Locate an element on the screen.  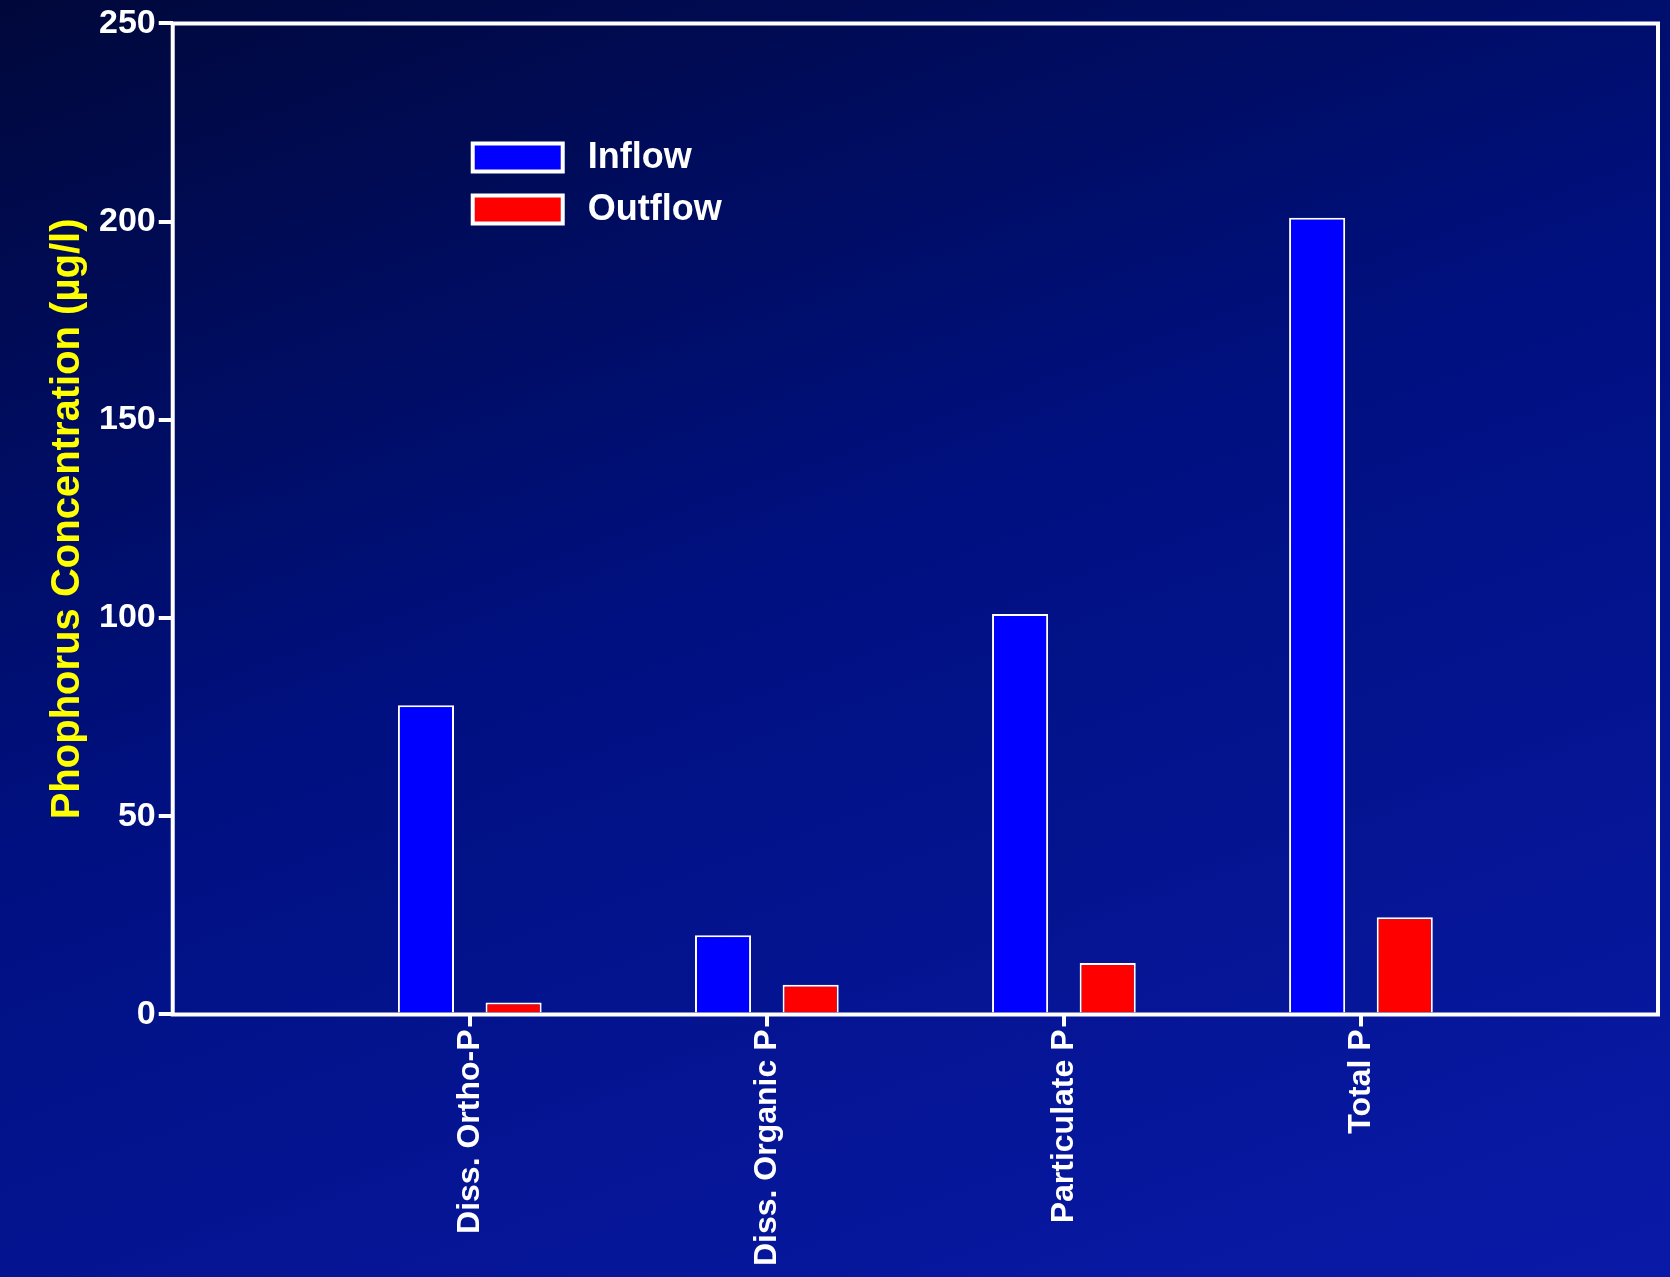
x-tick-label: Particulate P is located at coordinates (1061, 1126).